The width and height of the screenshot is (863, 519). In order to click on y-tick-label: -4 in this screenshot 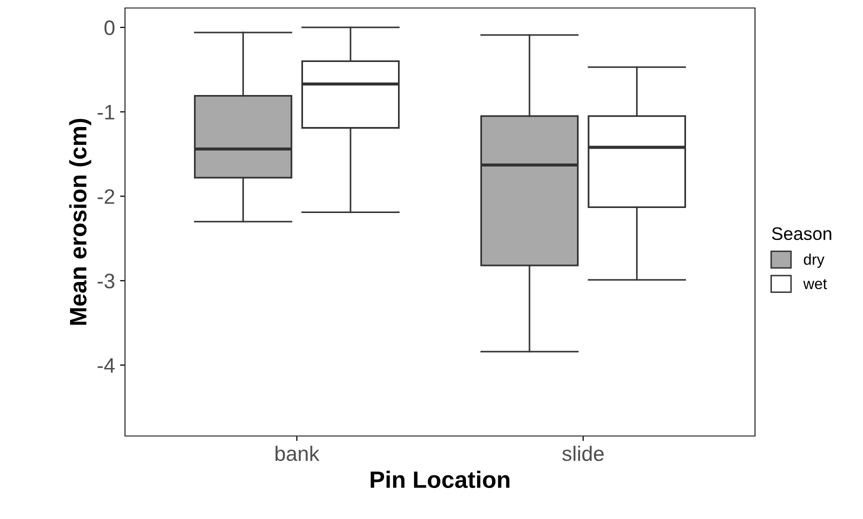, I will do `click(106, 365)`.